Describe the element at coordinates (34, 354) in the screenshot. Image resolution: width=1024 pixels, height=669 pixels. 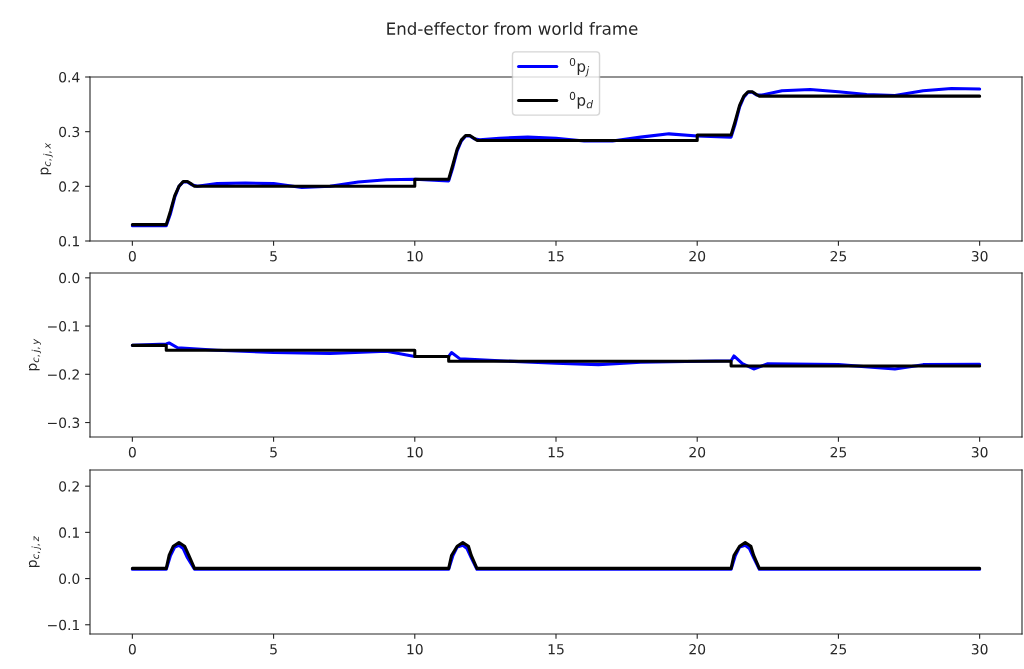
I see `y-axis-title: p$_{c,j,y}$` at that location.